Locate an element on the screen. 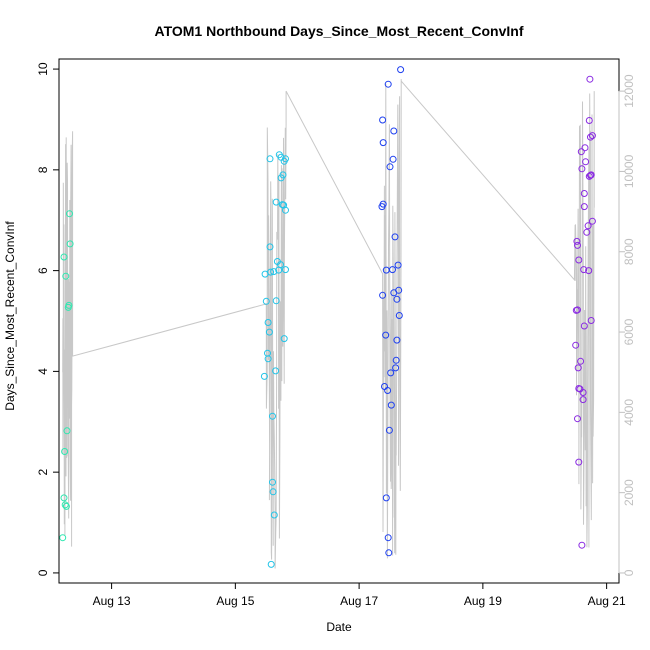  y2-tick-label: 10000 is located at coordinates (629, 171).